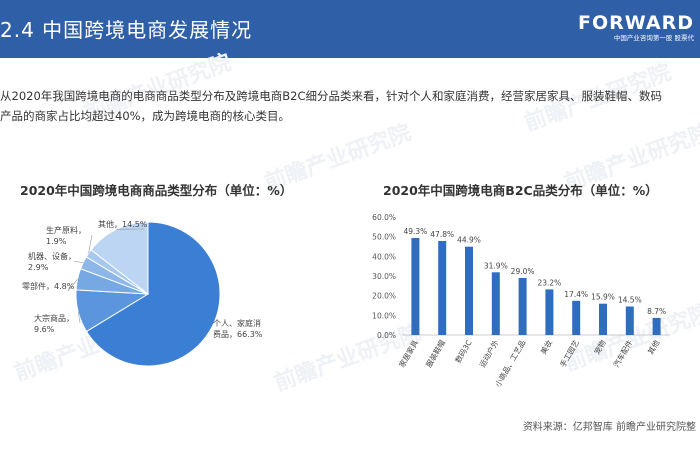 This screenshot has width=700, height=470. Describe the element at coordinates (66, 235) in the screenshot. I see `pie-label: 生产原料， 1.9%` at that location.